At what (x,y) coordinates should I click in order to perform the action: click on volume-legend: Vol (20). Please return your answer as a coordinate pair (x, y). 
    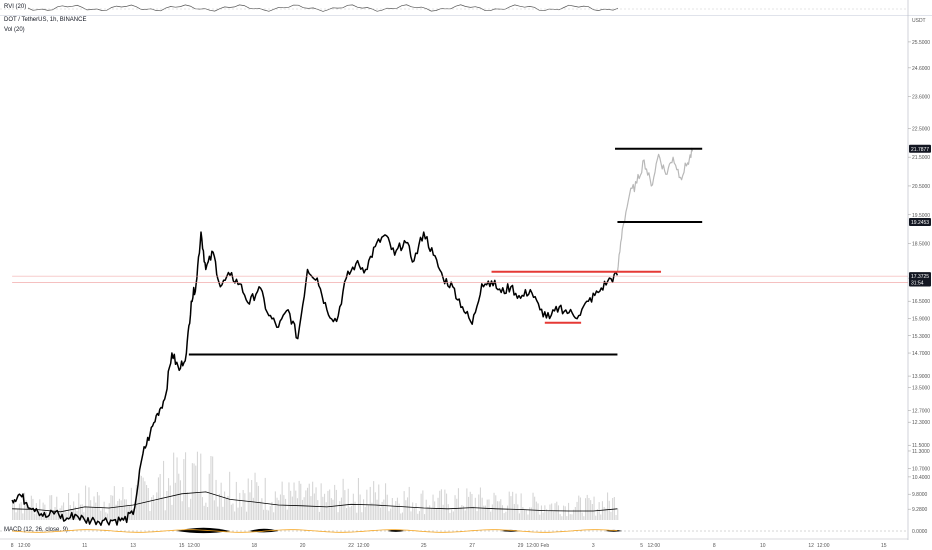
    Looking at the image, I should click on (14, 30).